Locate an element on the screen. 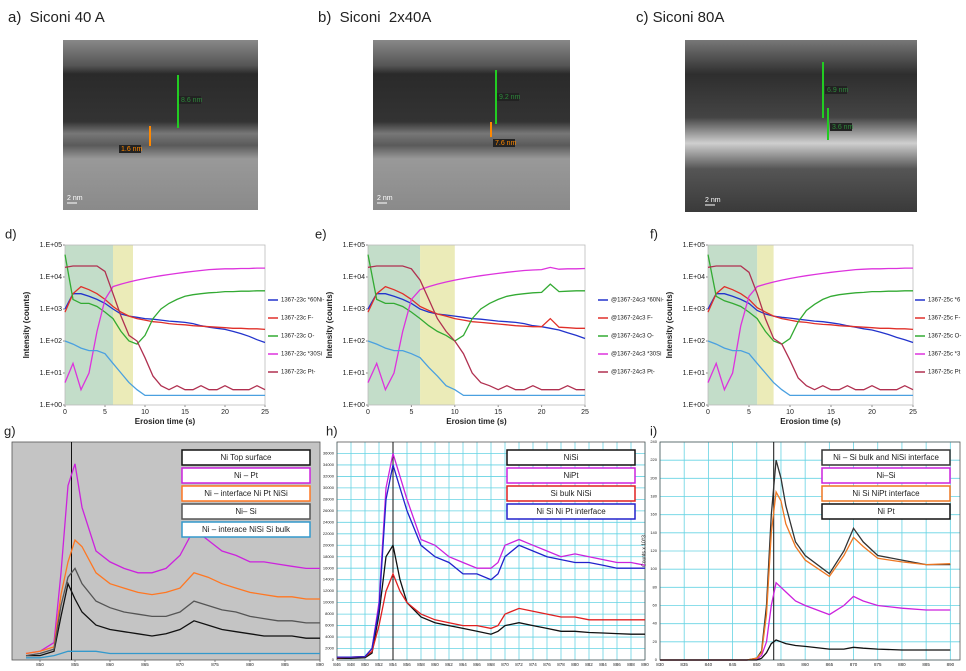 The image size is (966, 671). x-tick-label: 864 is located at coordinates (463, 664).